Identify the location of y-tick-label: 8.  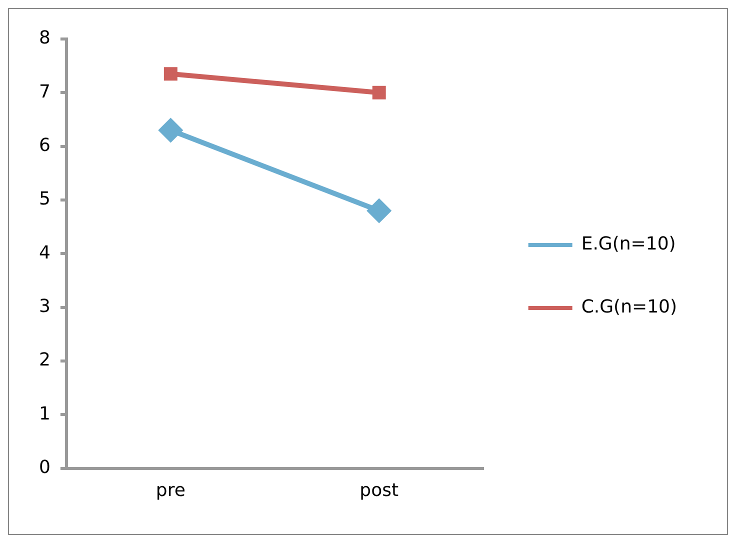
(44, 38).